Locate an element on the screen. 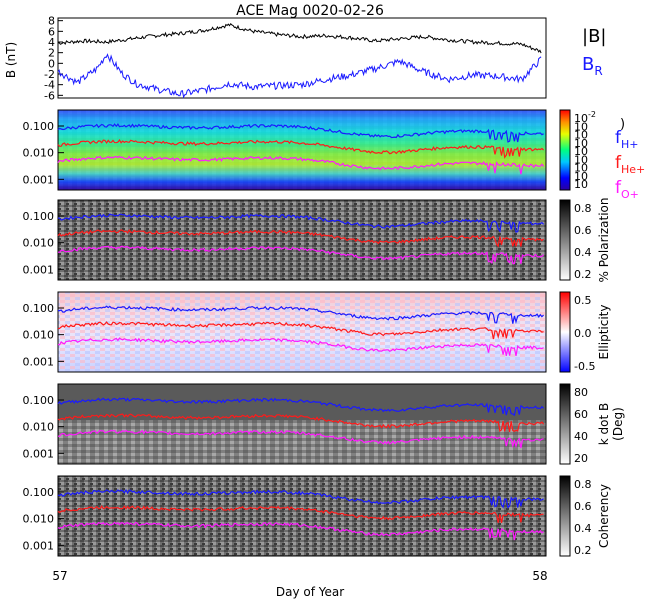  ellipticity-panel is located at coordinates (314, 332).